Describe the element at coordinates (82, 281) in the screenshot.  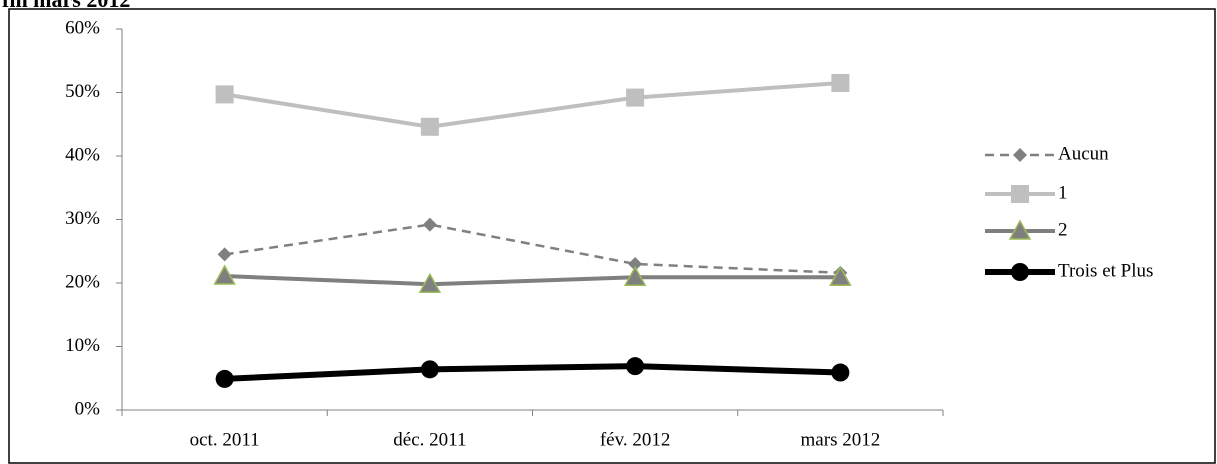
I see `y-tick-label: 20%` at that location.